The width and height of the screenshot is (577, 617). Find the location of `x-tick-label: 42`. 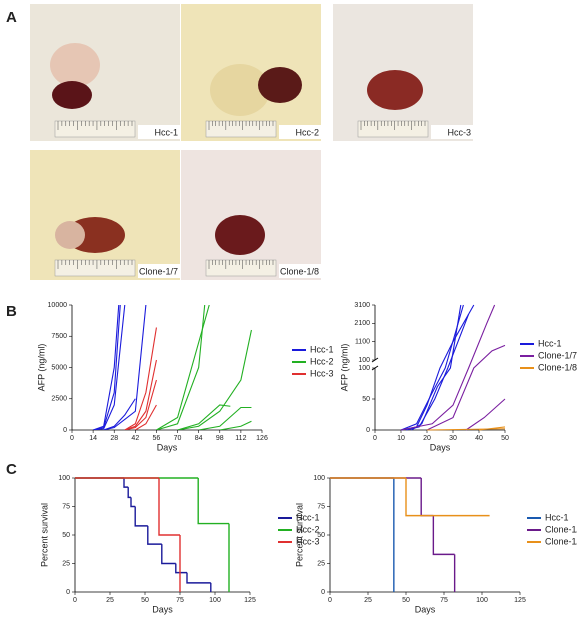

x-tick-label: 42 is located at coordinates (135, 438).